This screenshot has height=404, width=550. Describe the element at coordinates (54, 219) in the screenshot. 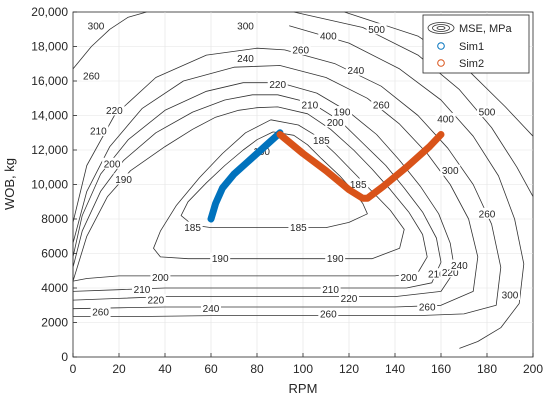

I see `y-tick-label: 8000` at that location.